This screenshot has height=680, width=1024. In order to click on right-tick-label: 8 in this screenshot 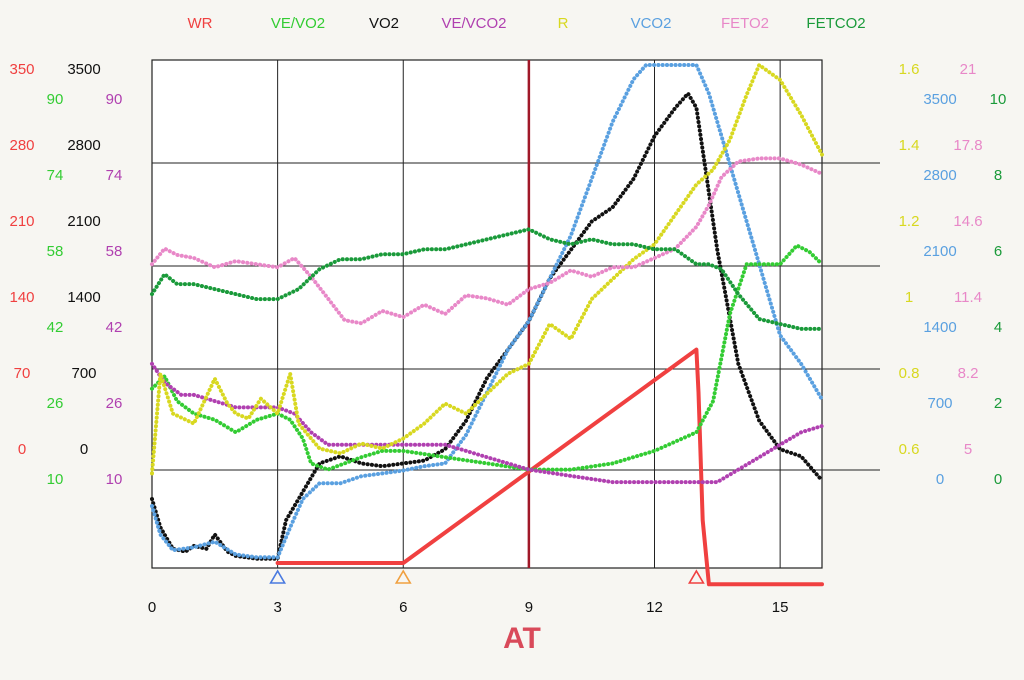, I will do `click(998, 175)`.